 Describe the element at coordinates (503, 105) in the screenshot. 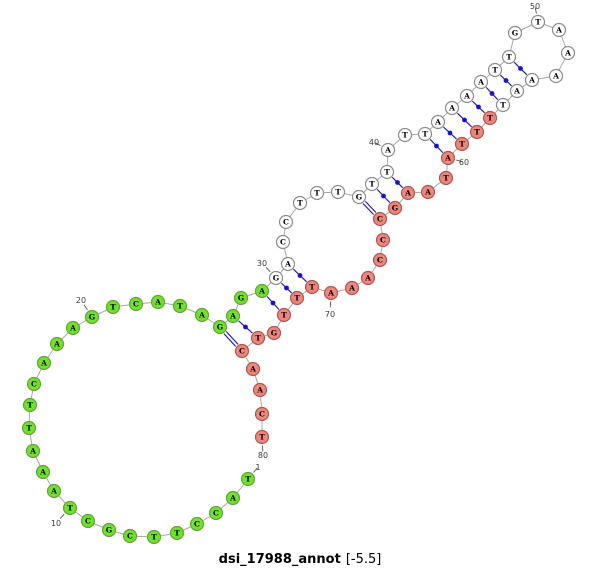

I see `nucleotide-56: T` at that location.